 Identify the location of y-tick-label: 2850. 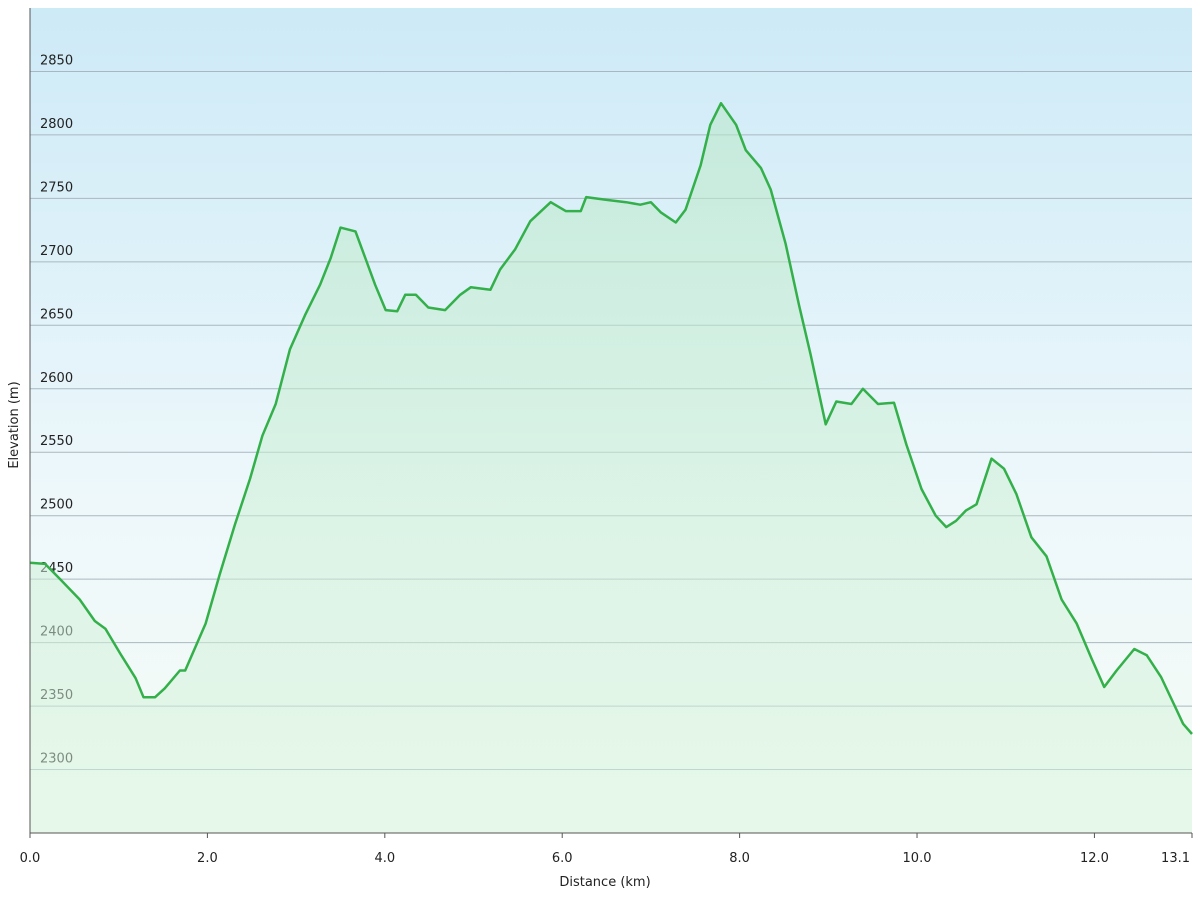
(56, 60).